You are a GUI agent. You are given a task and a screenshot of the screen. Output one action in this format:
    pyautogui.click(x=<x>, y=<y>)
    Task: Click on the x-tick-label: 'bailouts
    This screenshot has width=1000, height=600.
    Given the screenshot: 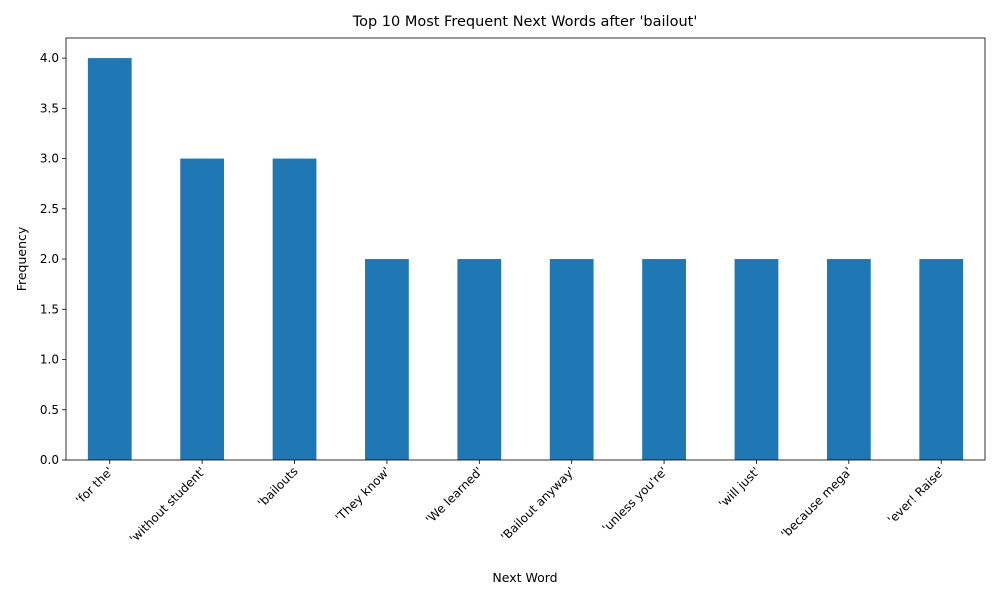 What is the action you would take?
    pyautogui.click(x=278, y=487)
    